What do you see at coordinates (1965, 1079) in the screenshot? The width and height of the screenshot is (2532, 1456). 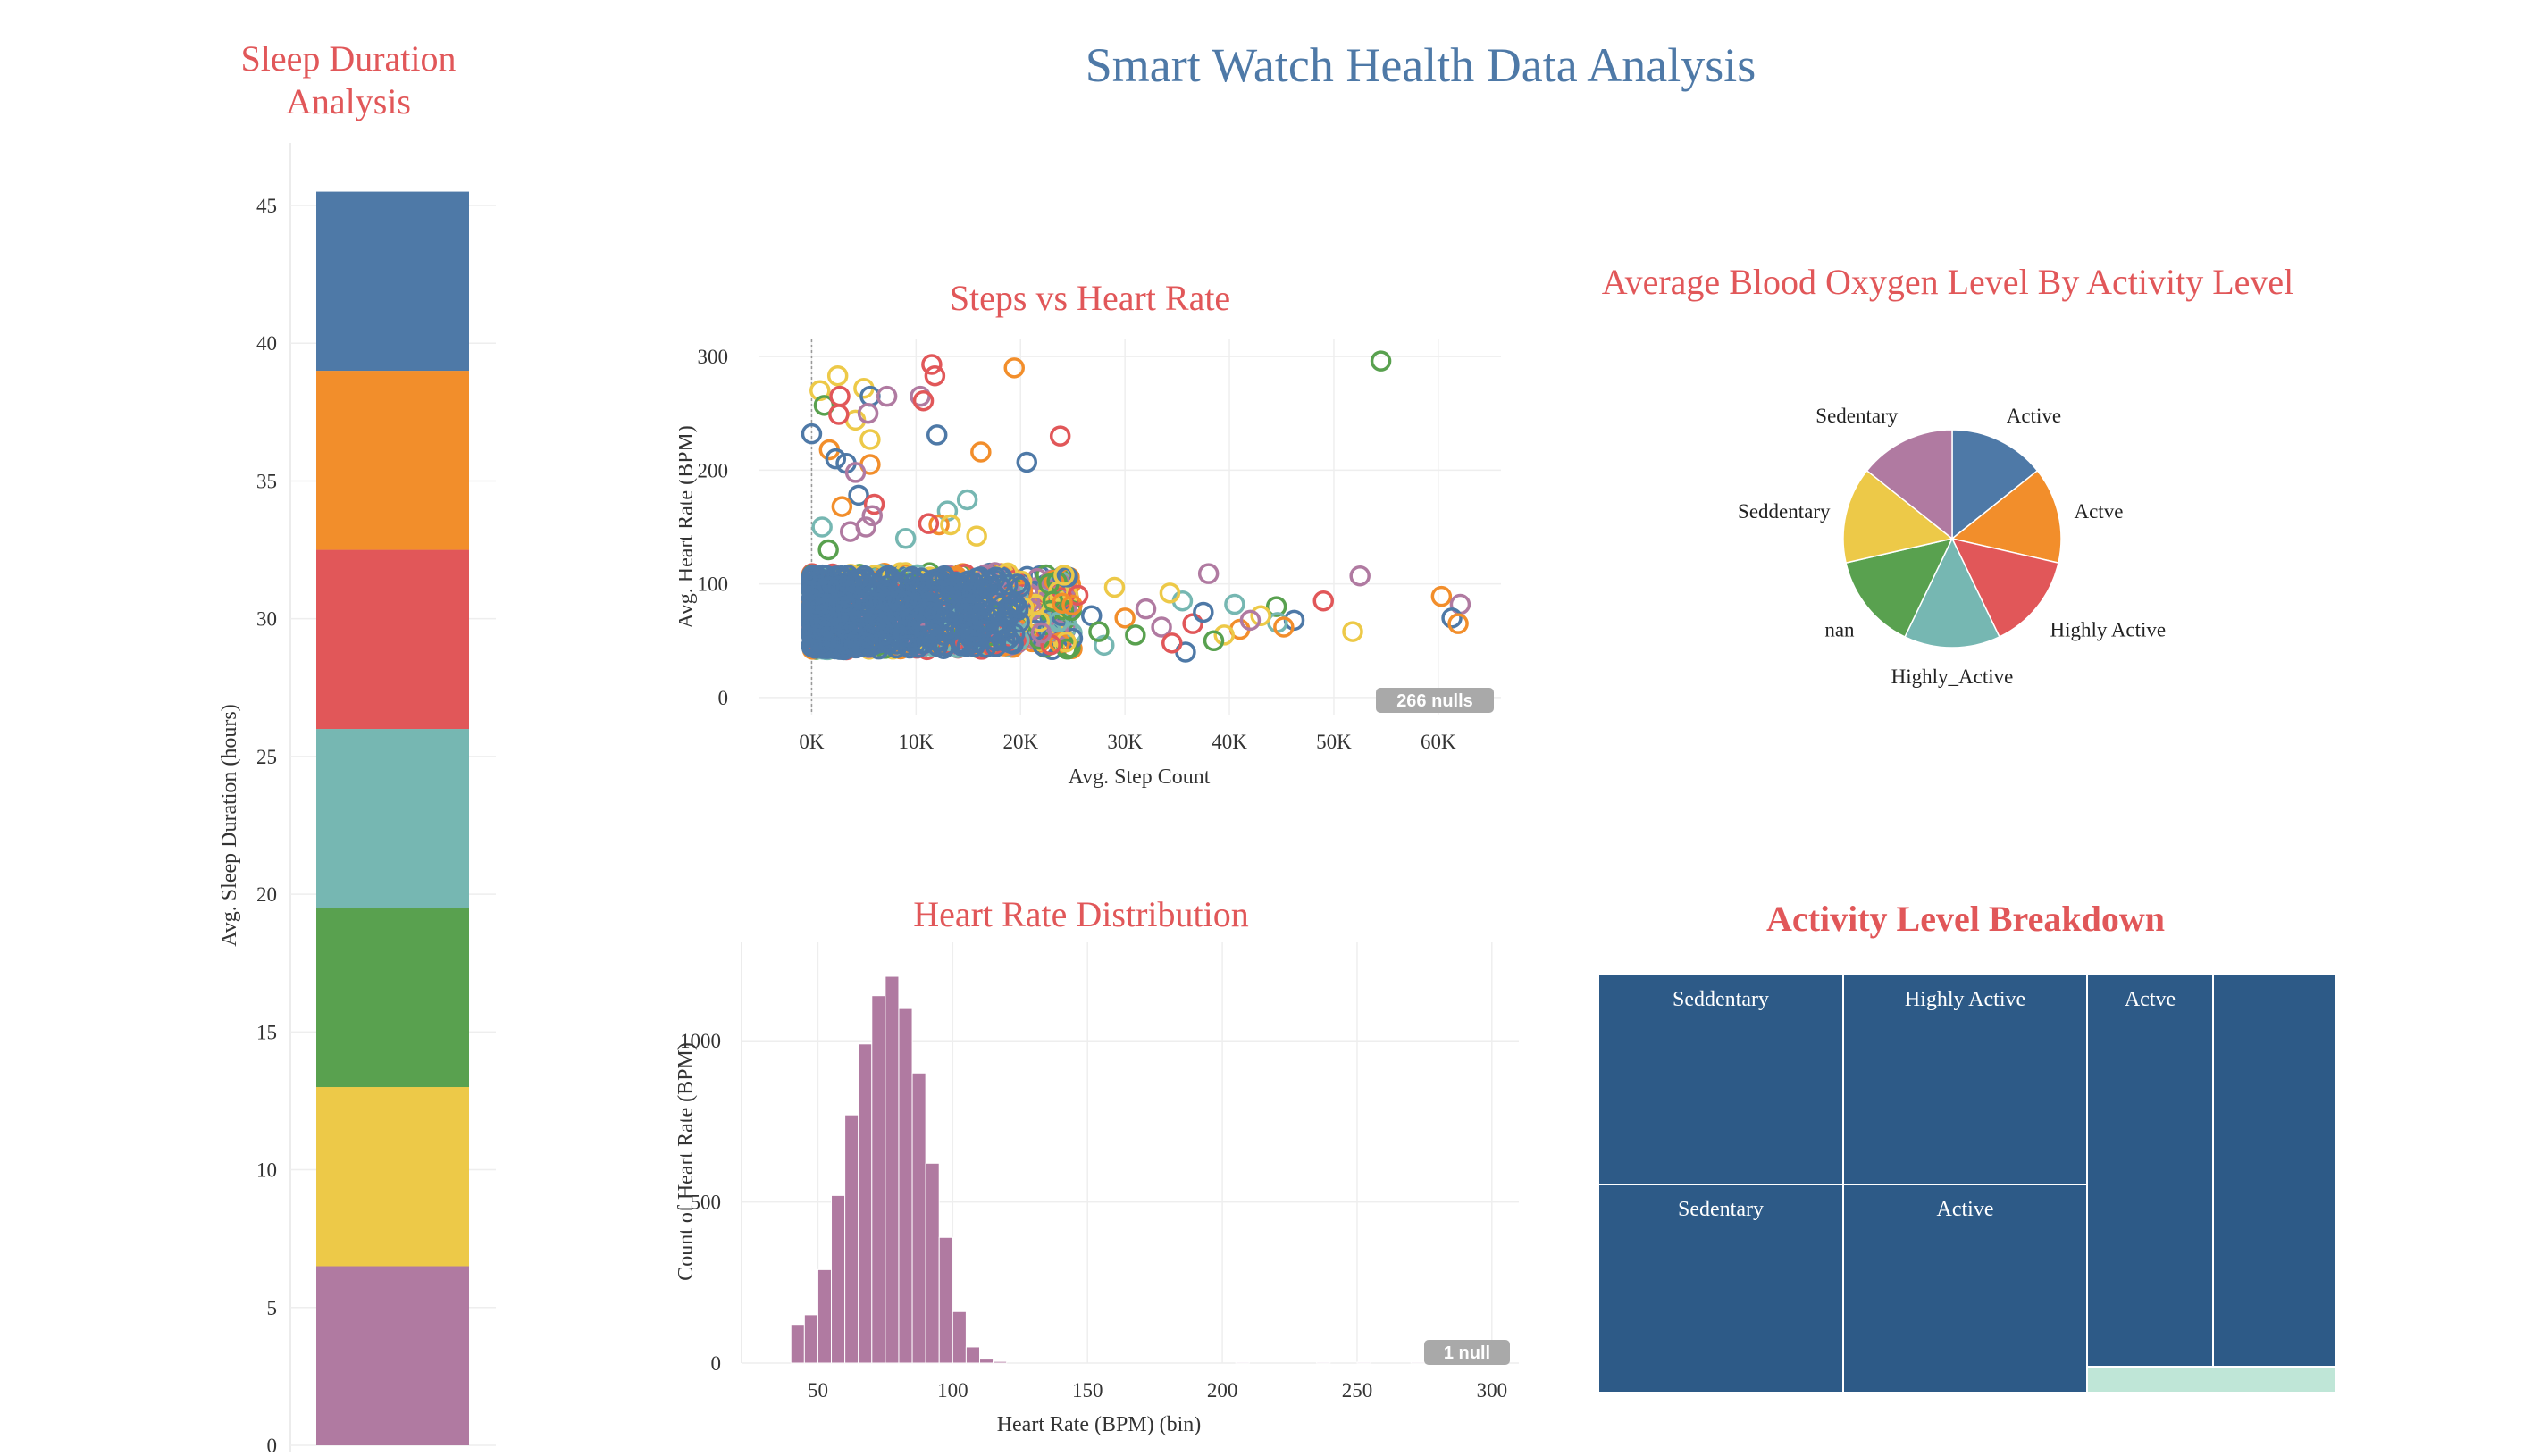 I see `treemap-cell: Highly Active` at bounding box center [1965, 1079].